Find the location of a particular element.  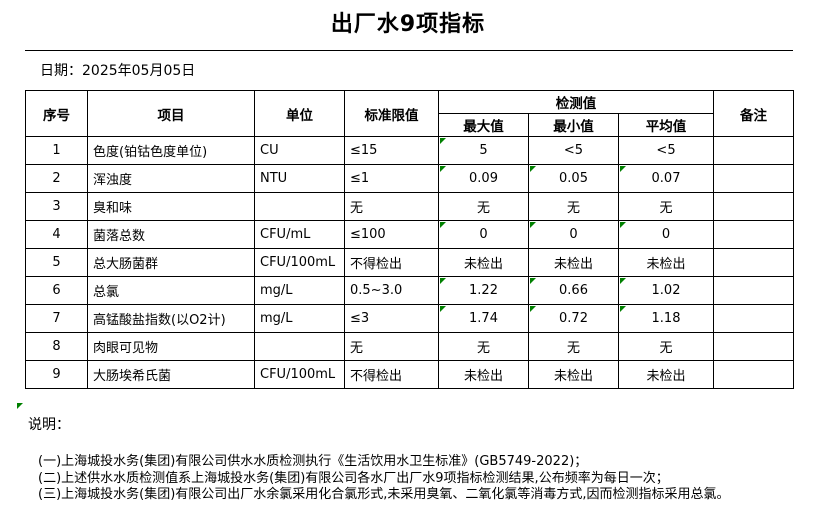

table-row: 3 臭和味无无无无 is located at coordinates (410, 206).